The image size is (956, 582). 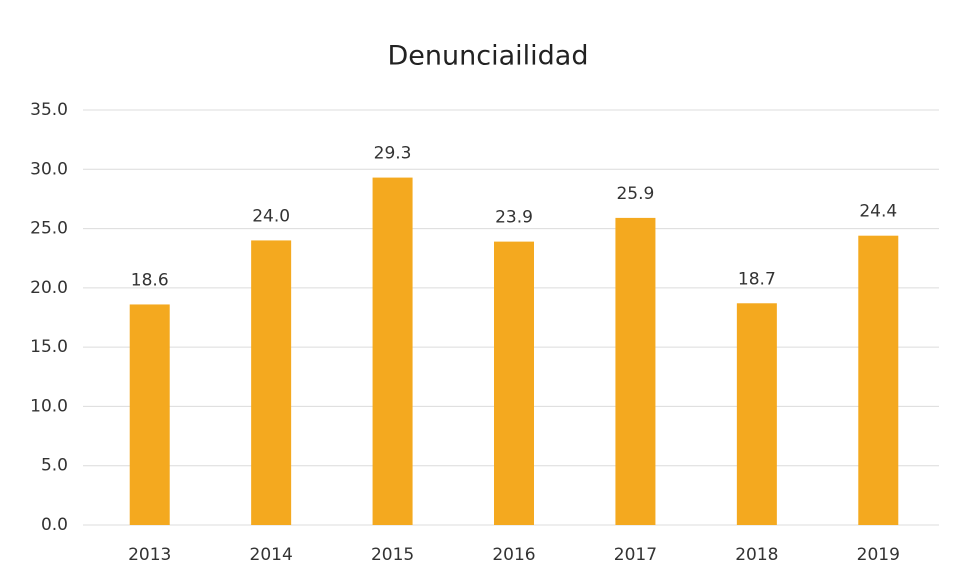 What do you see at coordinates (878, 555) in the screenshot?
I see `x-tick-label: 2019` at bounding box center [878, 555].